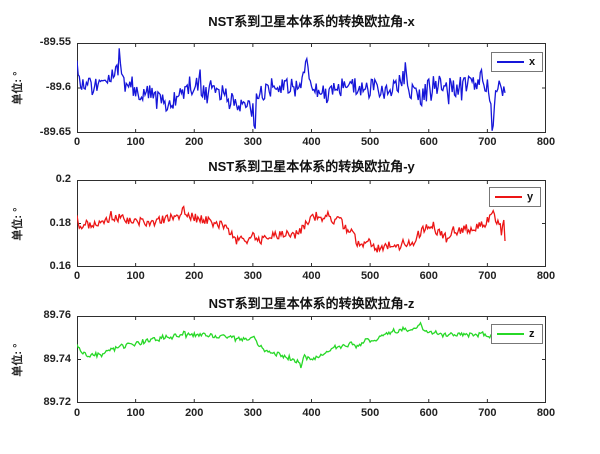  What do you see at coordinates (311, 223) in the screenshot?
I see `subplot-y-plot-area` at bounding box center [311, 223].